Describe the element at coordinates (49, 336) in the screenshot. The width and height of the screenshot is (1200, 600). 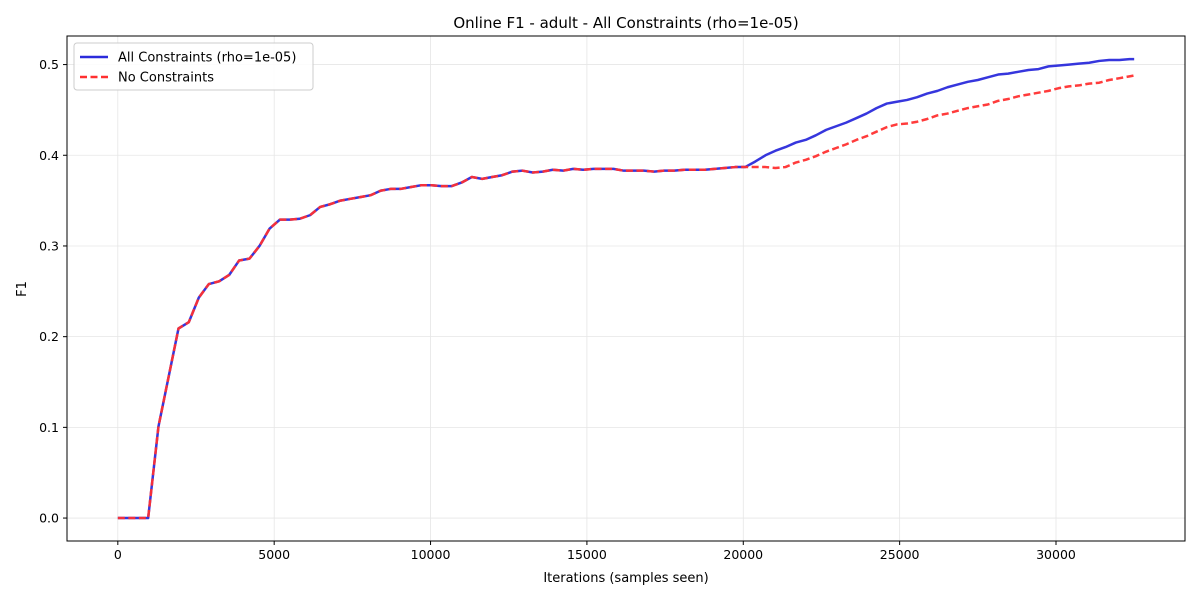
I see `y-tick-label: 0.2` at that location.